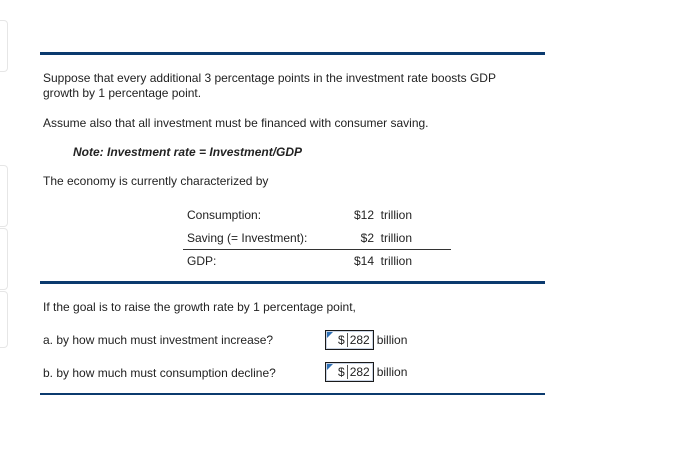 Image resolution: width=688 pixels, height=464 pixels. Describe the element at coordinates (341, 340) in the screenshot. I see `answer-a-currency: $` at that location.